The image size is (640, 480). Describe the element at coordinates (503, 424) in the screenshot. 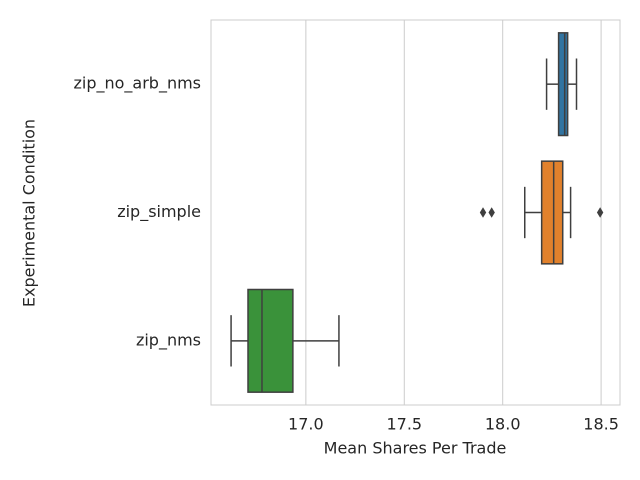

I see `x-tick-label: 18.0` at that location.